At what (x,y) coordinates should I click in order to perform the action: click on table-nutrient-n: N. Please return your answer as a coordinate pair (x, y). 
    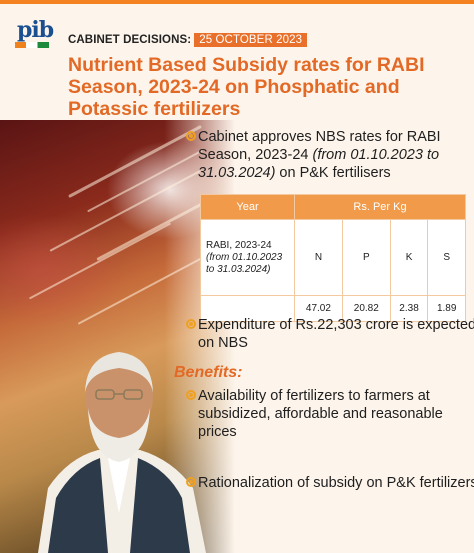
    Looking at the image, I should click on (318, 257).